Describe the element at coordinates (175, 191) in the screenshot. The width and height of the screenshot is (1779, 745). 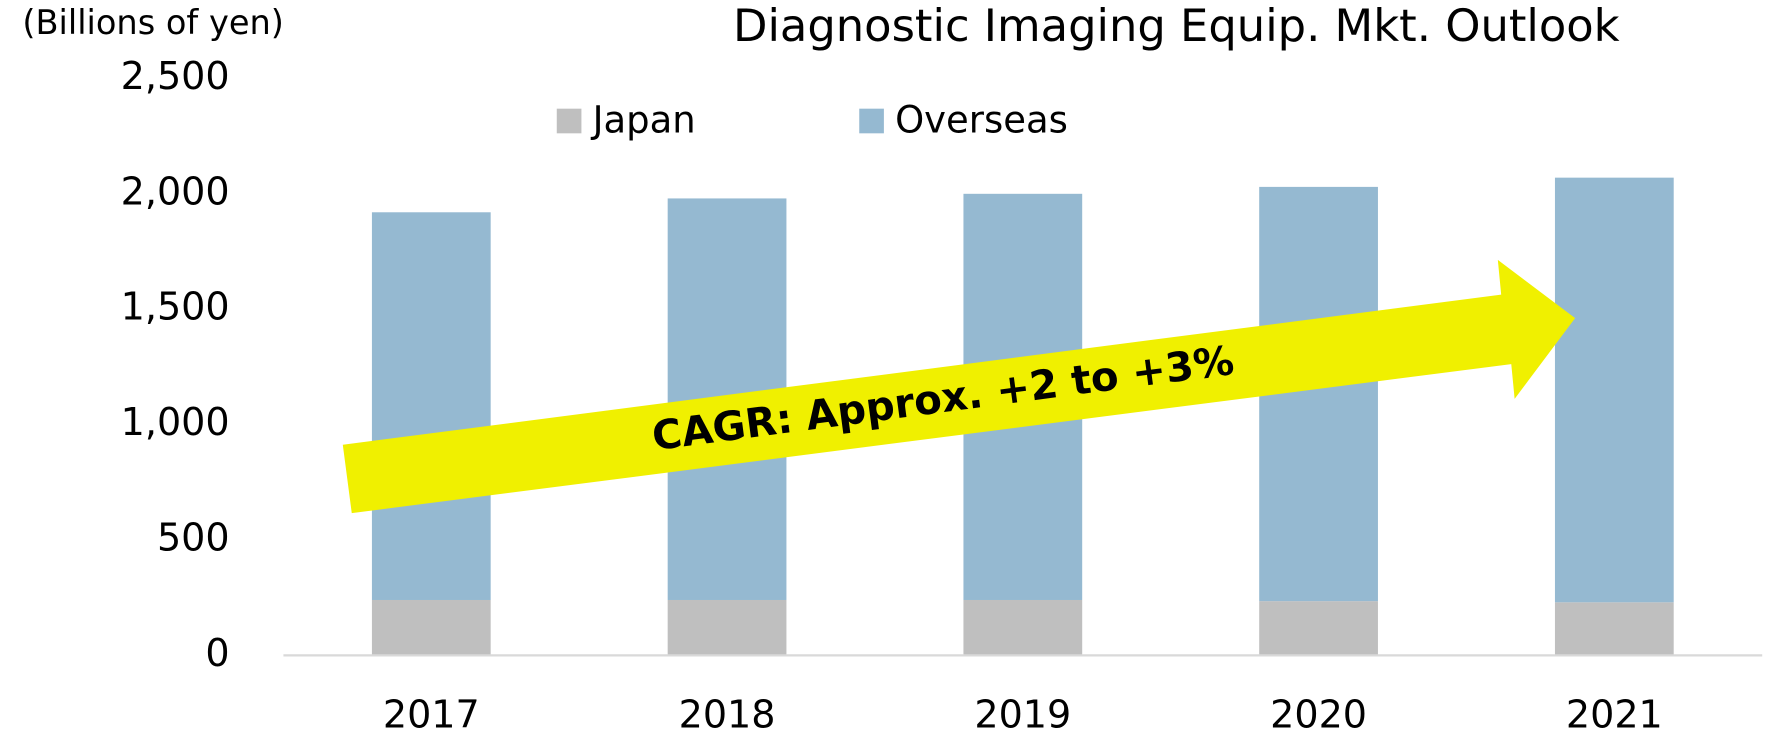
I see `y-tick-label: 2,000` at that location.